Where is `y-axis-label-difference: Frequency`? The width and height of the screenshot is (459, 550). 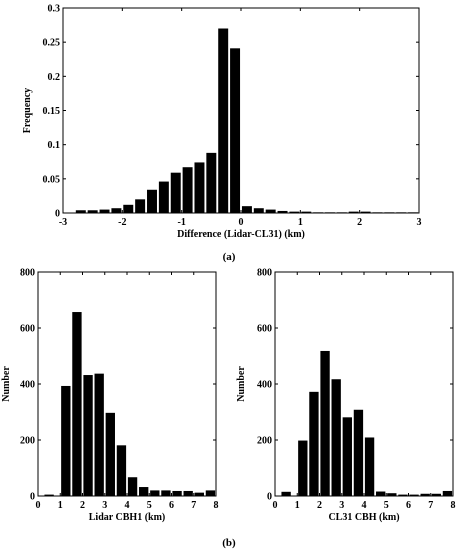 y-axis-label-difference: Frequency is located at coordinates (27, 110).